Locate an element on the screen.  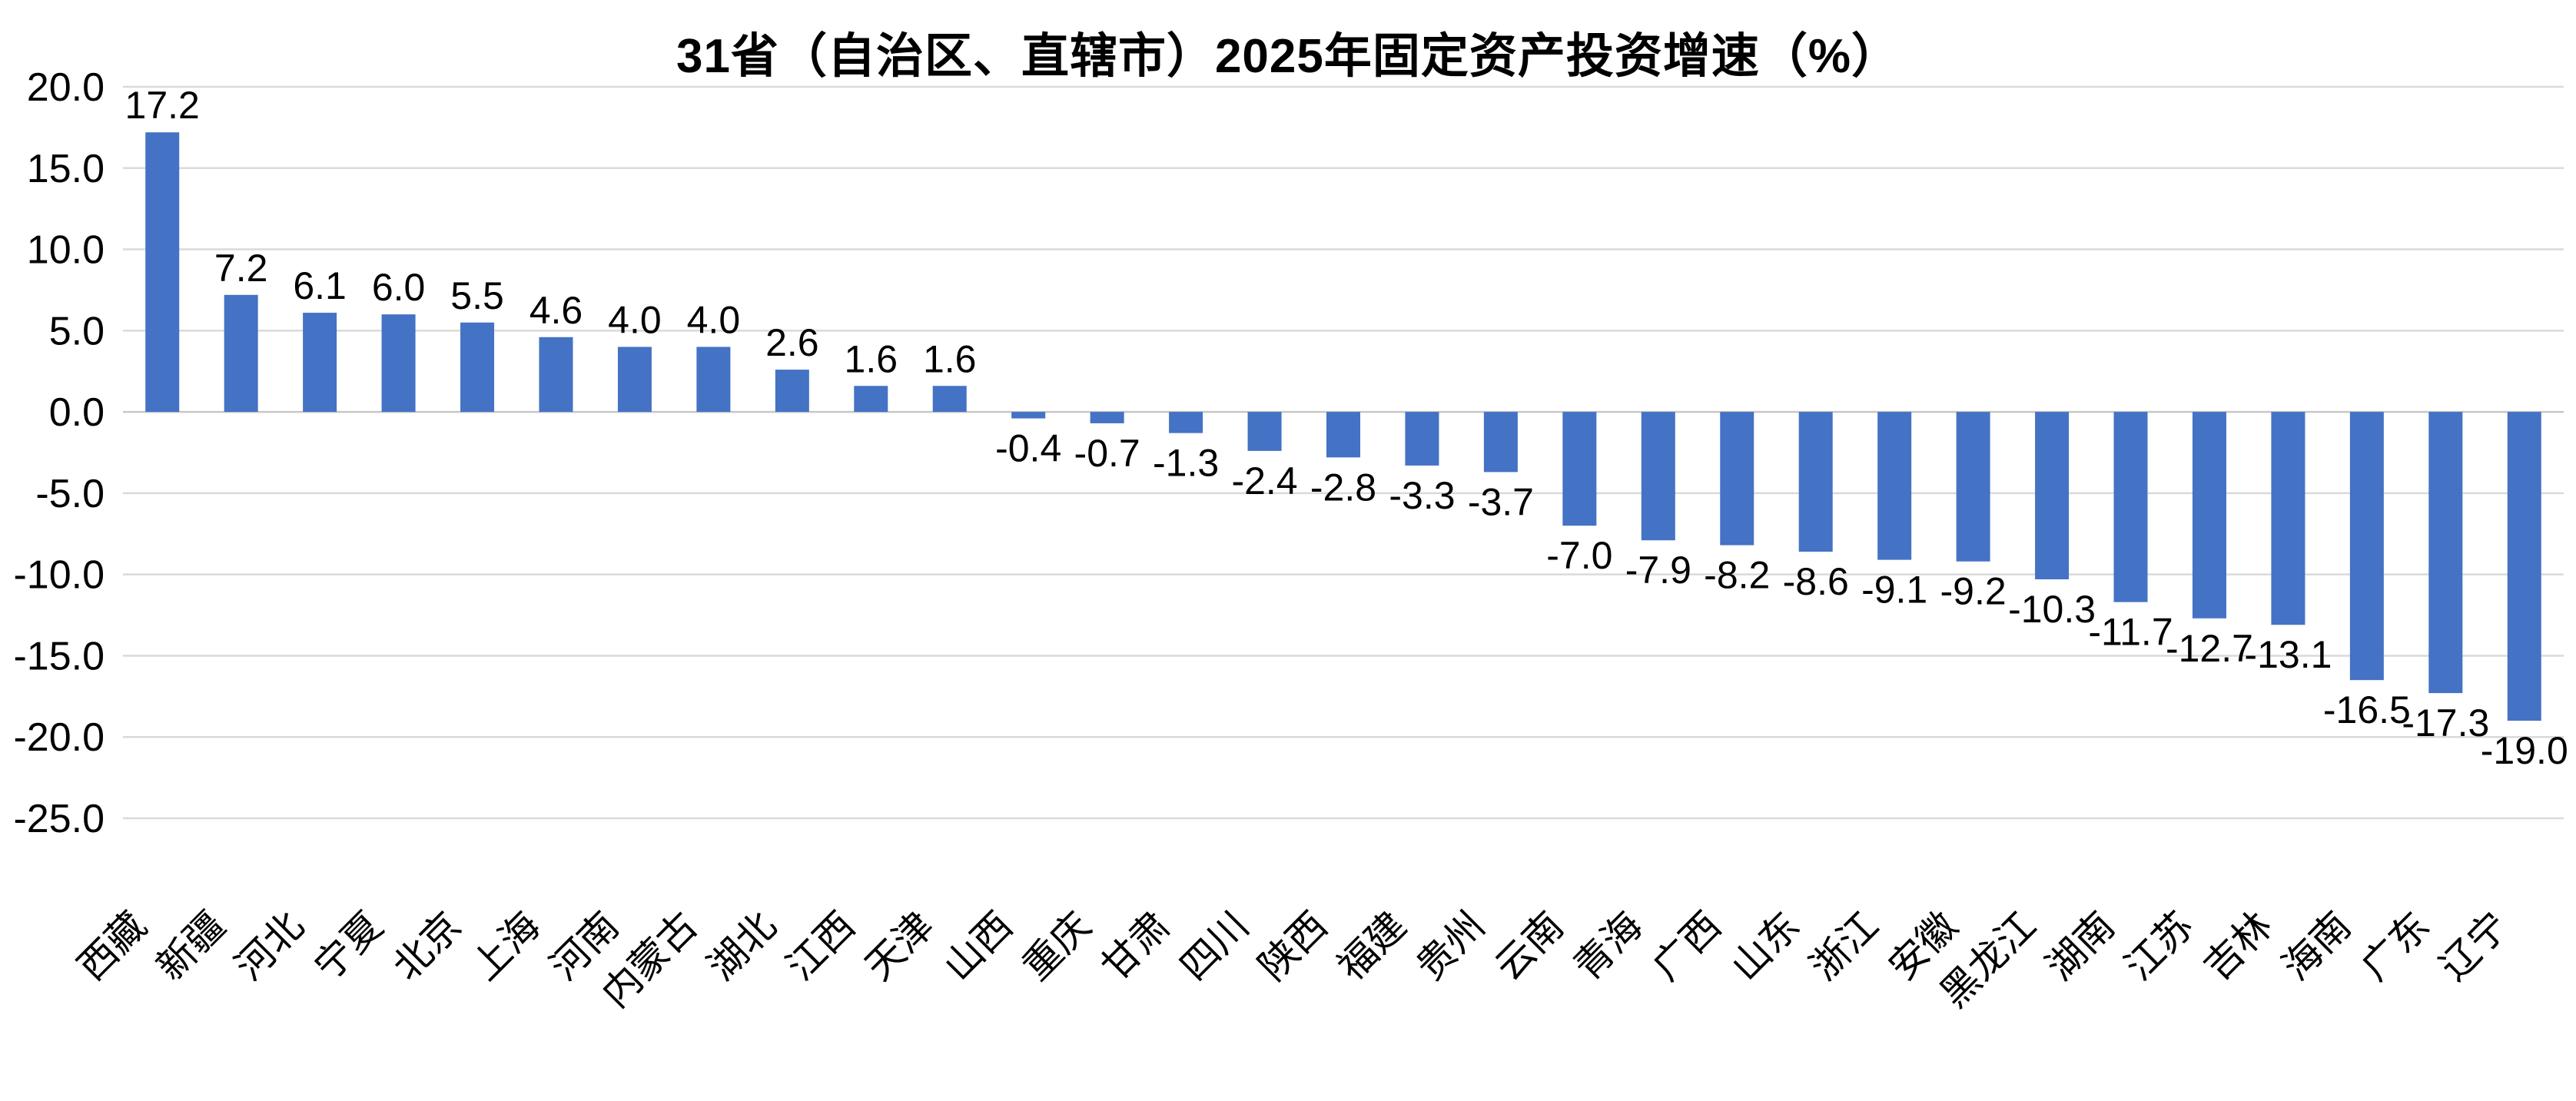
x-category-label: 贵州 is located at coordinates (1450, 946).